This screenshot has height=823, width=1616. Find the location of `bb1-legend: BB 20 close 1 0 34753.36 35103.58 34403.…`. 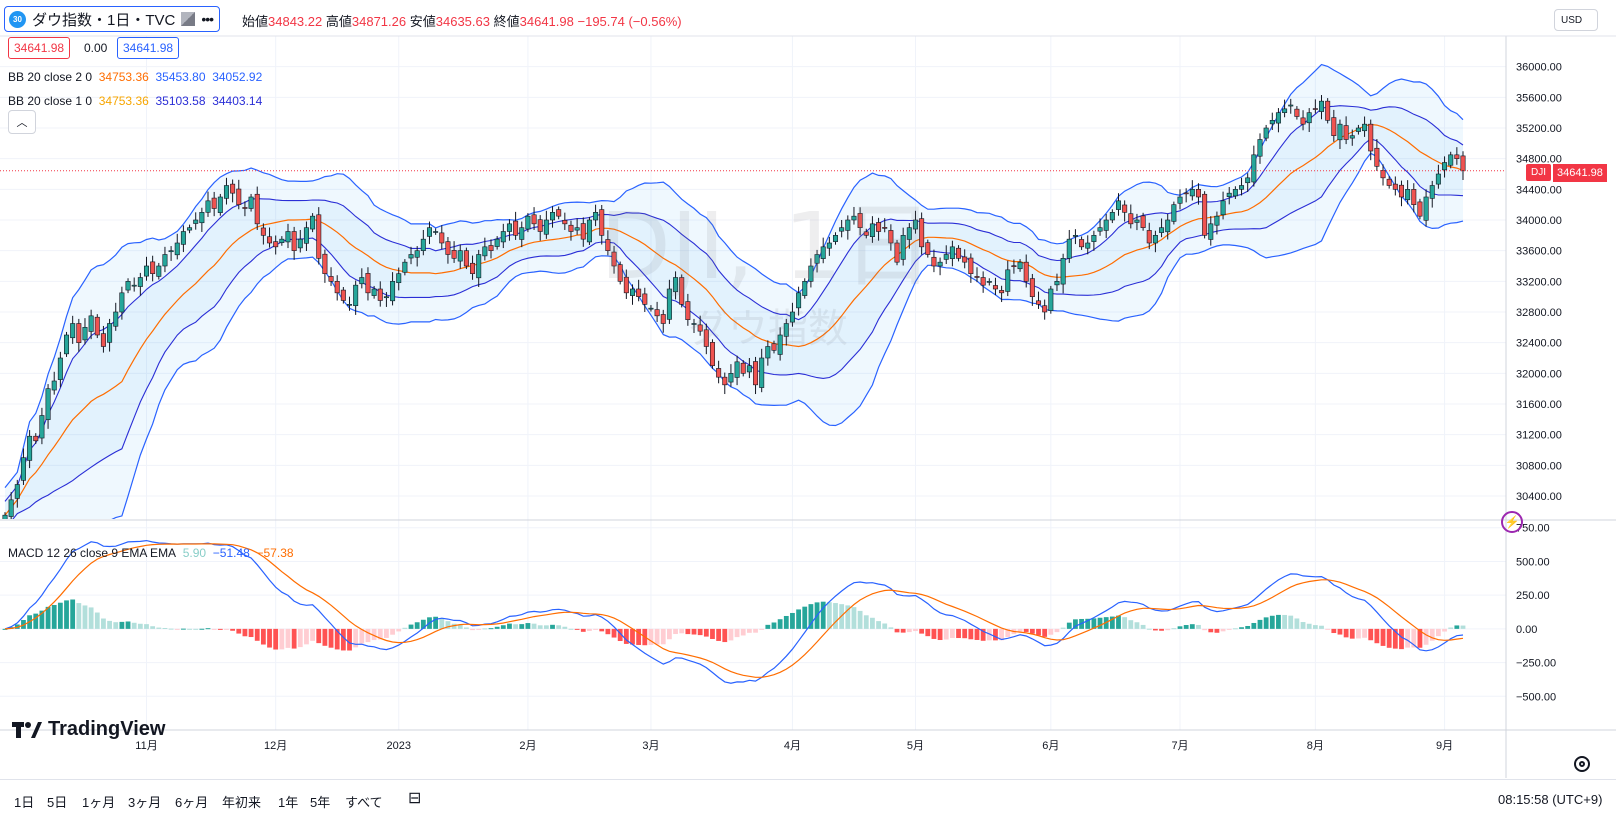

bb1-legend: BB 20 close 1 0 34753.36 35103.58 34403.… is located at coordinates (135, 101).